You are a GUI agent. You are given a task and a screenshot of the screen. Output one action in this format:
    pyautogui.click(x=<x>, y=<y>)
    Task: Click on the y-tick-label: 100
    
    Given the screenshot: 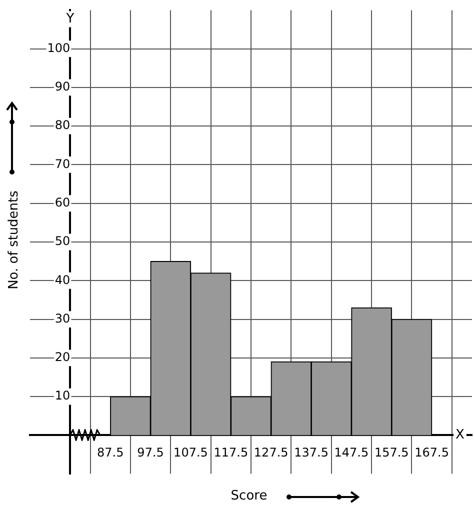 What is the action you would take?
    pyautogui.click(x=58, y=47)
    